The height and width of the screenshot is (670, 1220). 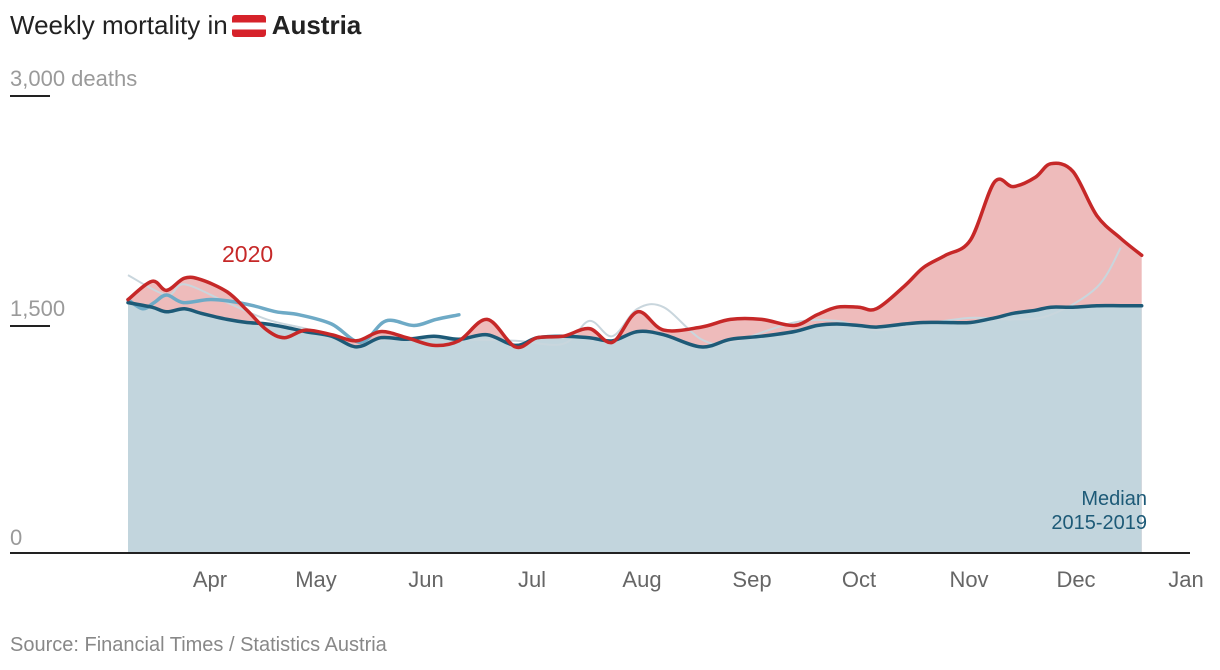 What do you see at coordinates (969, 579) in the screenshot?
I see `x-tick-label-nov: Nov` at bounding box center [969, 579].